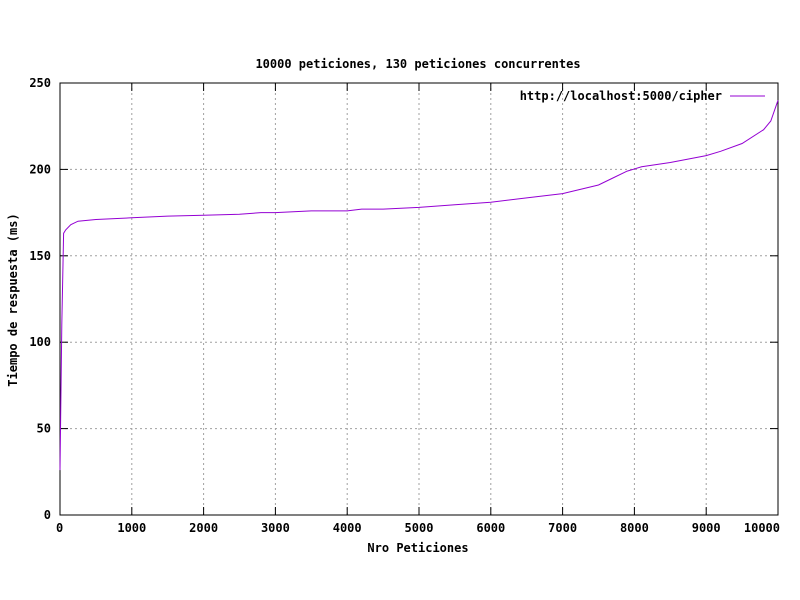 The width and height of the screenshot is (800, 600). What do you see at coordinates (417, 548) in the screenshot?
I see `x-axis-label: Nro Peticiones` at bounding box center [417, 548].